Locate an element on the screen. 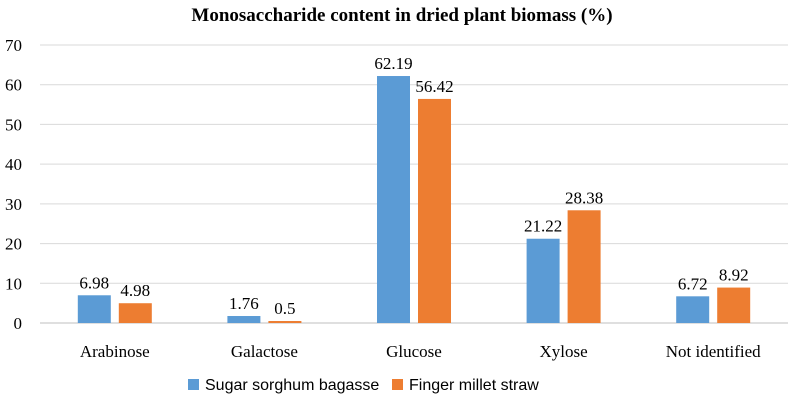 The image size is (800, 401). legend-label: Sugar sorghum bagasse is located at coordinates (292, 385).